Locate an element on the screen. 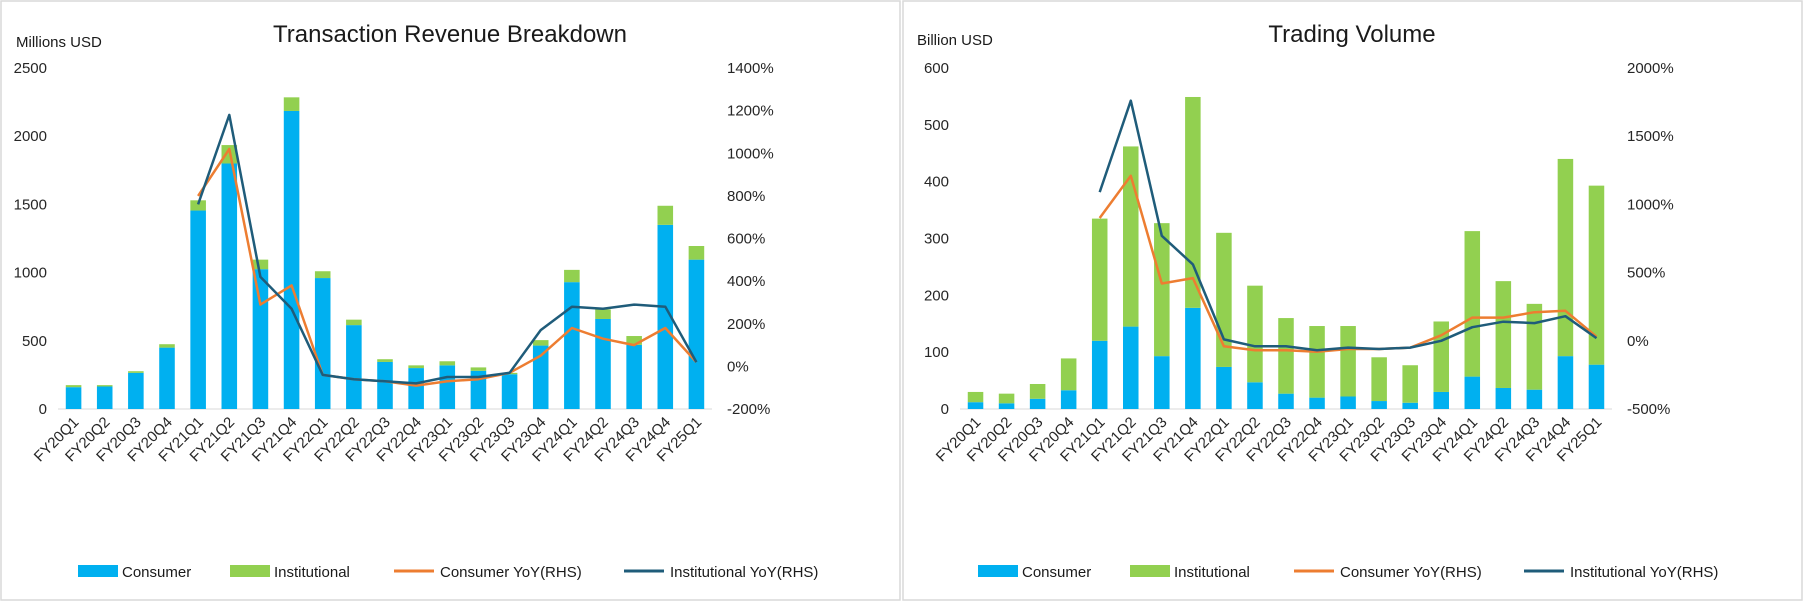 The image size is (1803, 602). y-tick-label: 100 is located at coordinates (936, 352).